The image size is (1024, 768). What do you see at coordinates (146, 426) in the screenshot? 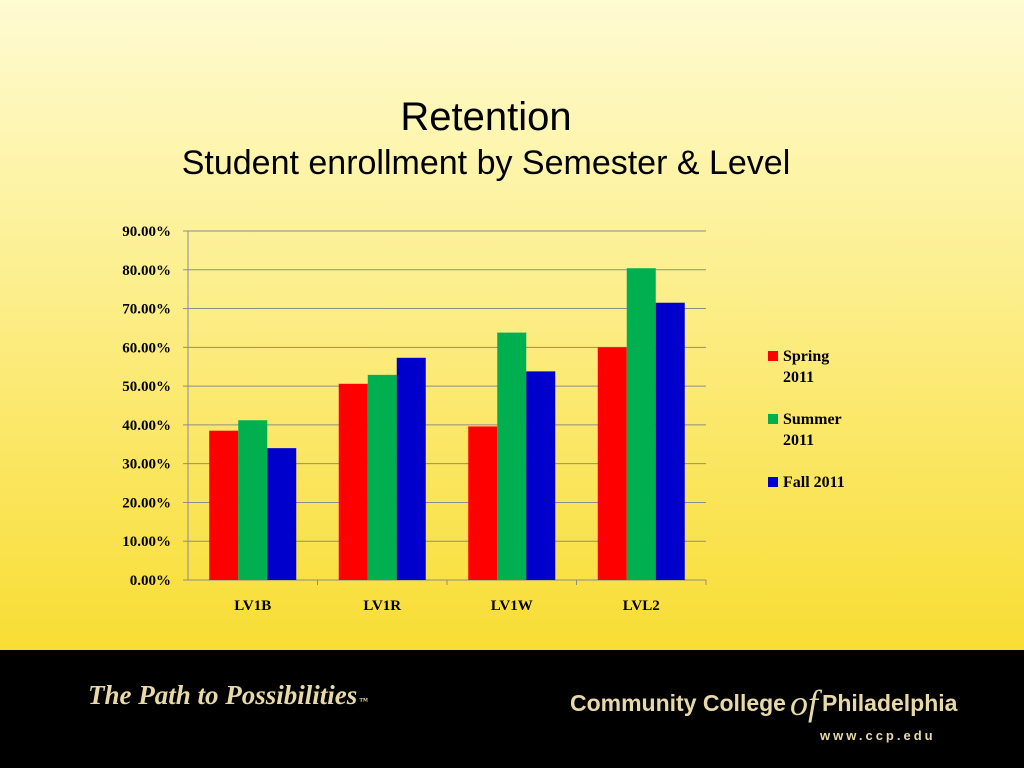
I see `y-tick-label: 40.00%` at bounding box center [146, 426].